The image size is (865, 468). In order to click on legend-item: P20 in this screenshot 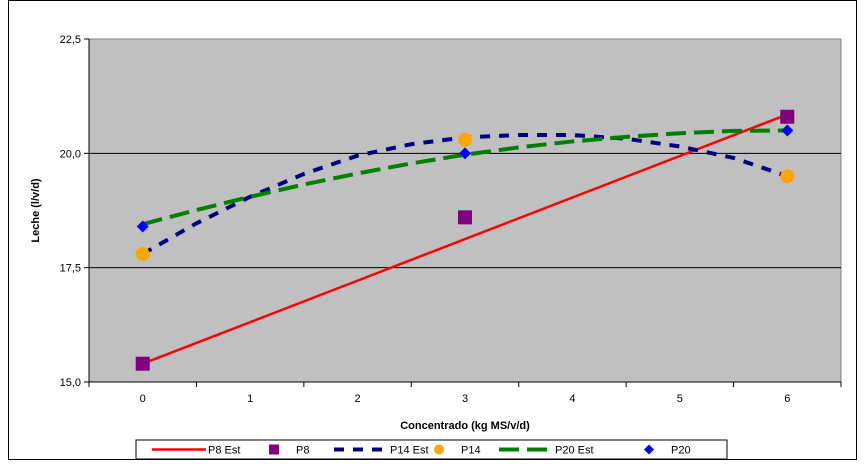, I will do `click(667, 450)`.